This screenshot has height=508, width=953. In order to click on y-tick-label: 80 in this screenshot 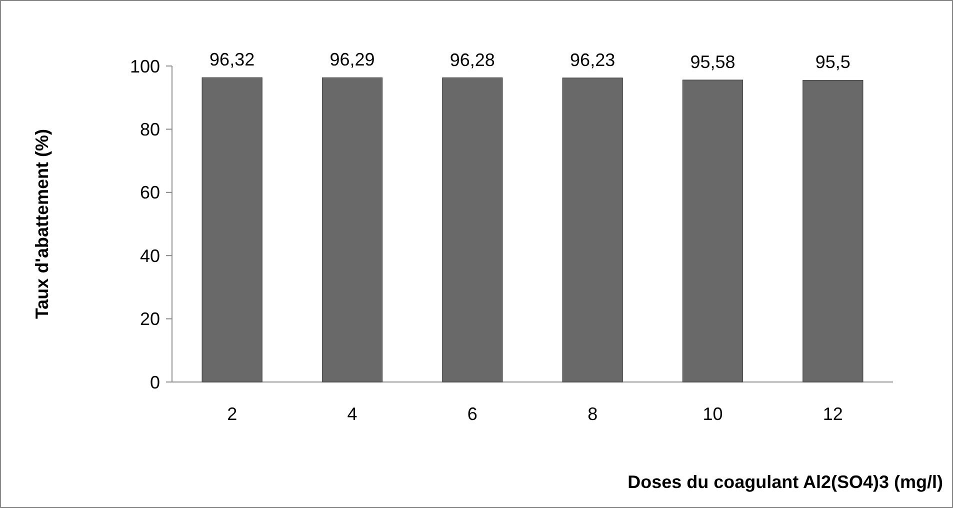, I will do `click(150, 130)`.